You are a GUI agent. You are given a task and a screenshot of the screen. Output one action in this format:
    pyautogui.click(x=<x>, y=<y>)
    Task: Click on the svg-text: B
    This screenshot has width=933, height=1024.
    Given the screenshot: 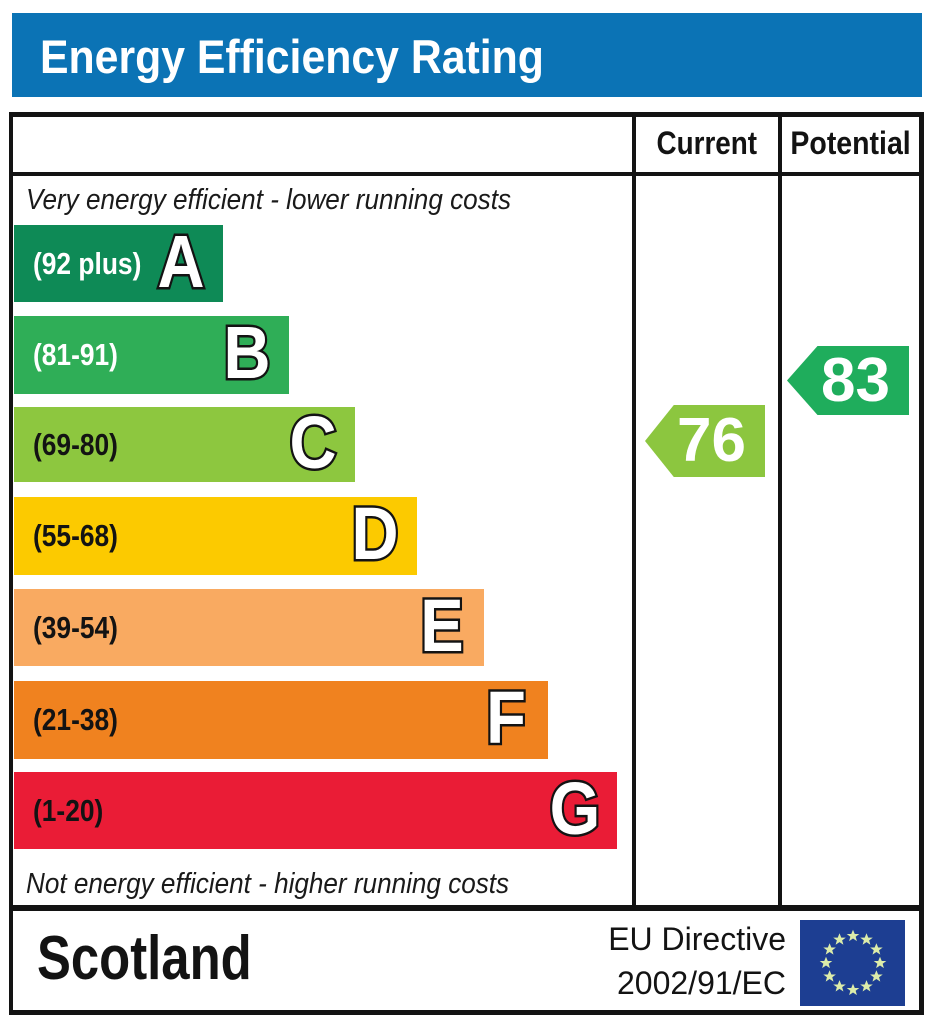 What is the action you would take?
    pyautogui.click(x=246, y=354)
    